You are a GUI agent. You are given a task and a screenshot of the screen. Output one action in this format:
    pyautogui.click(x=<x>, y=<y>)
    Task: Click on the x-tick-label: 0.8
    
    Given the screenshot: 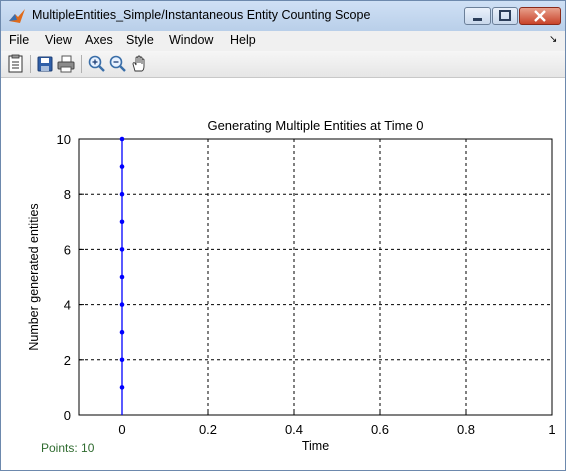 What is the action you would take?
    pyautogui.click(x=466, y=429)
    